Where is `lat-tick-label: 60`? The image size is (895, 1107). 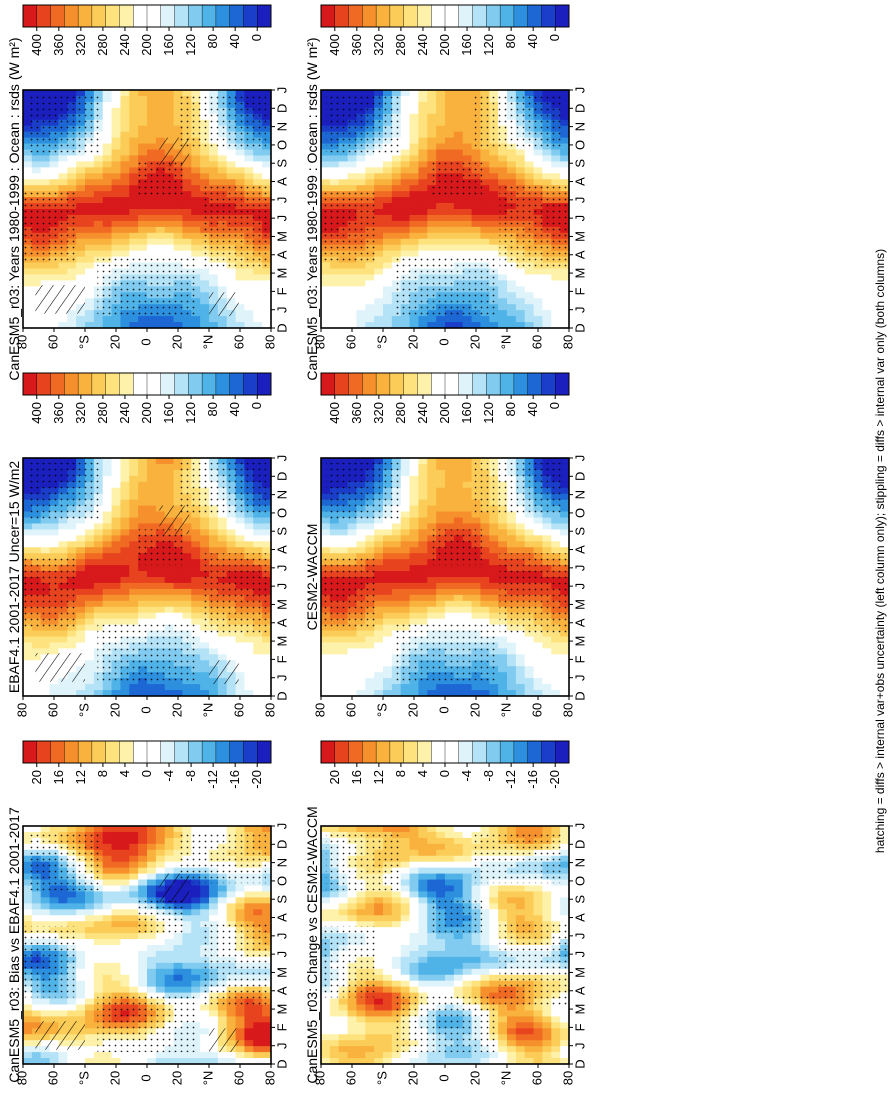 lat-tick-label: 60 is located at coordinates (350, 342).